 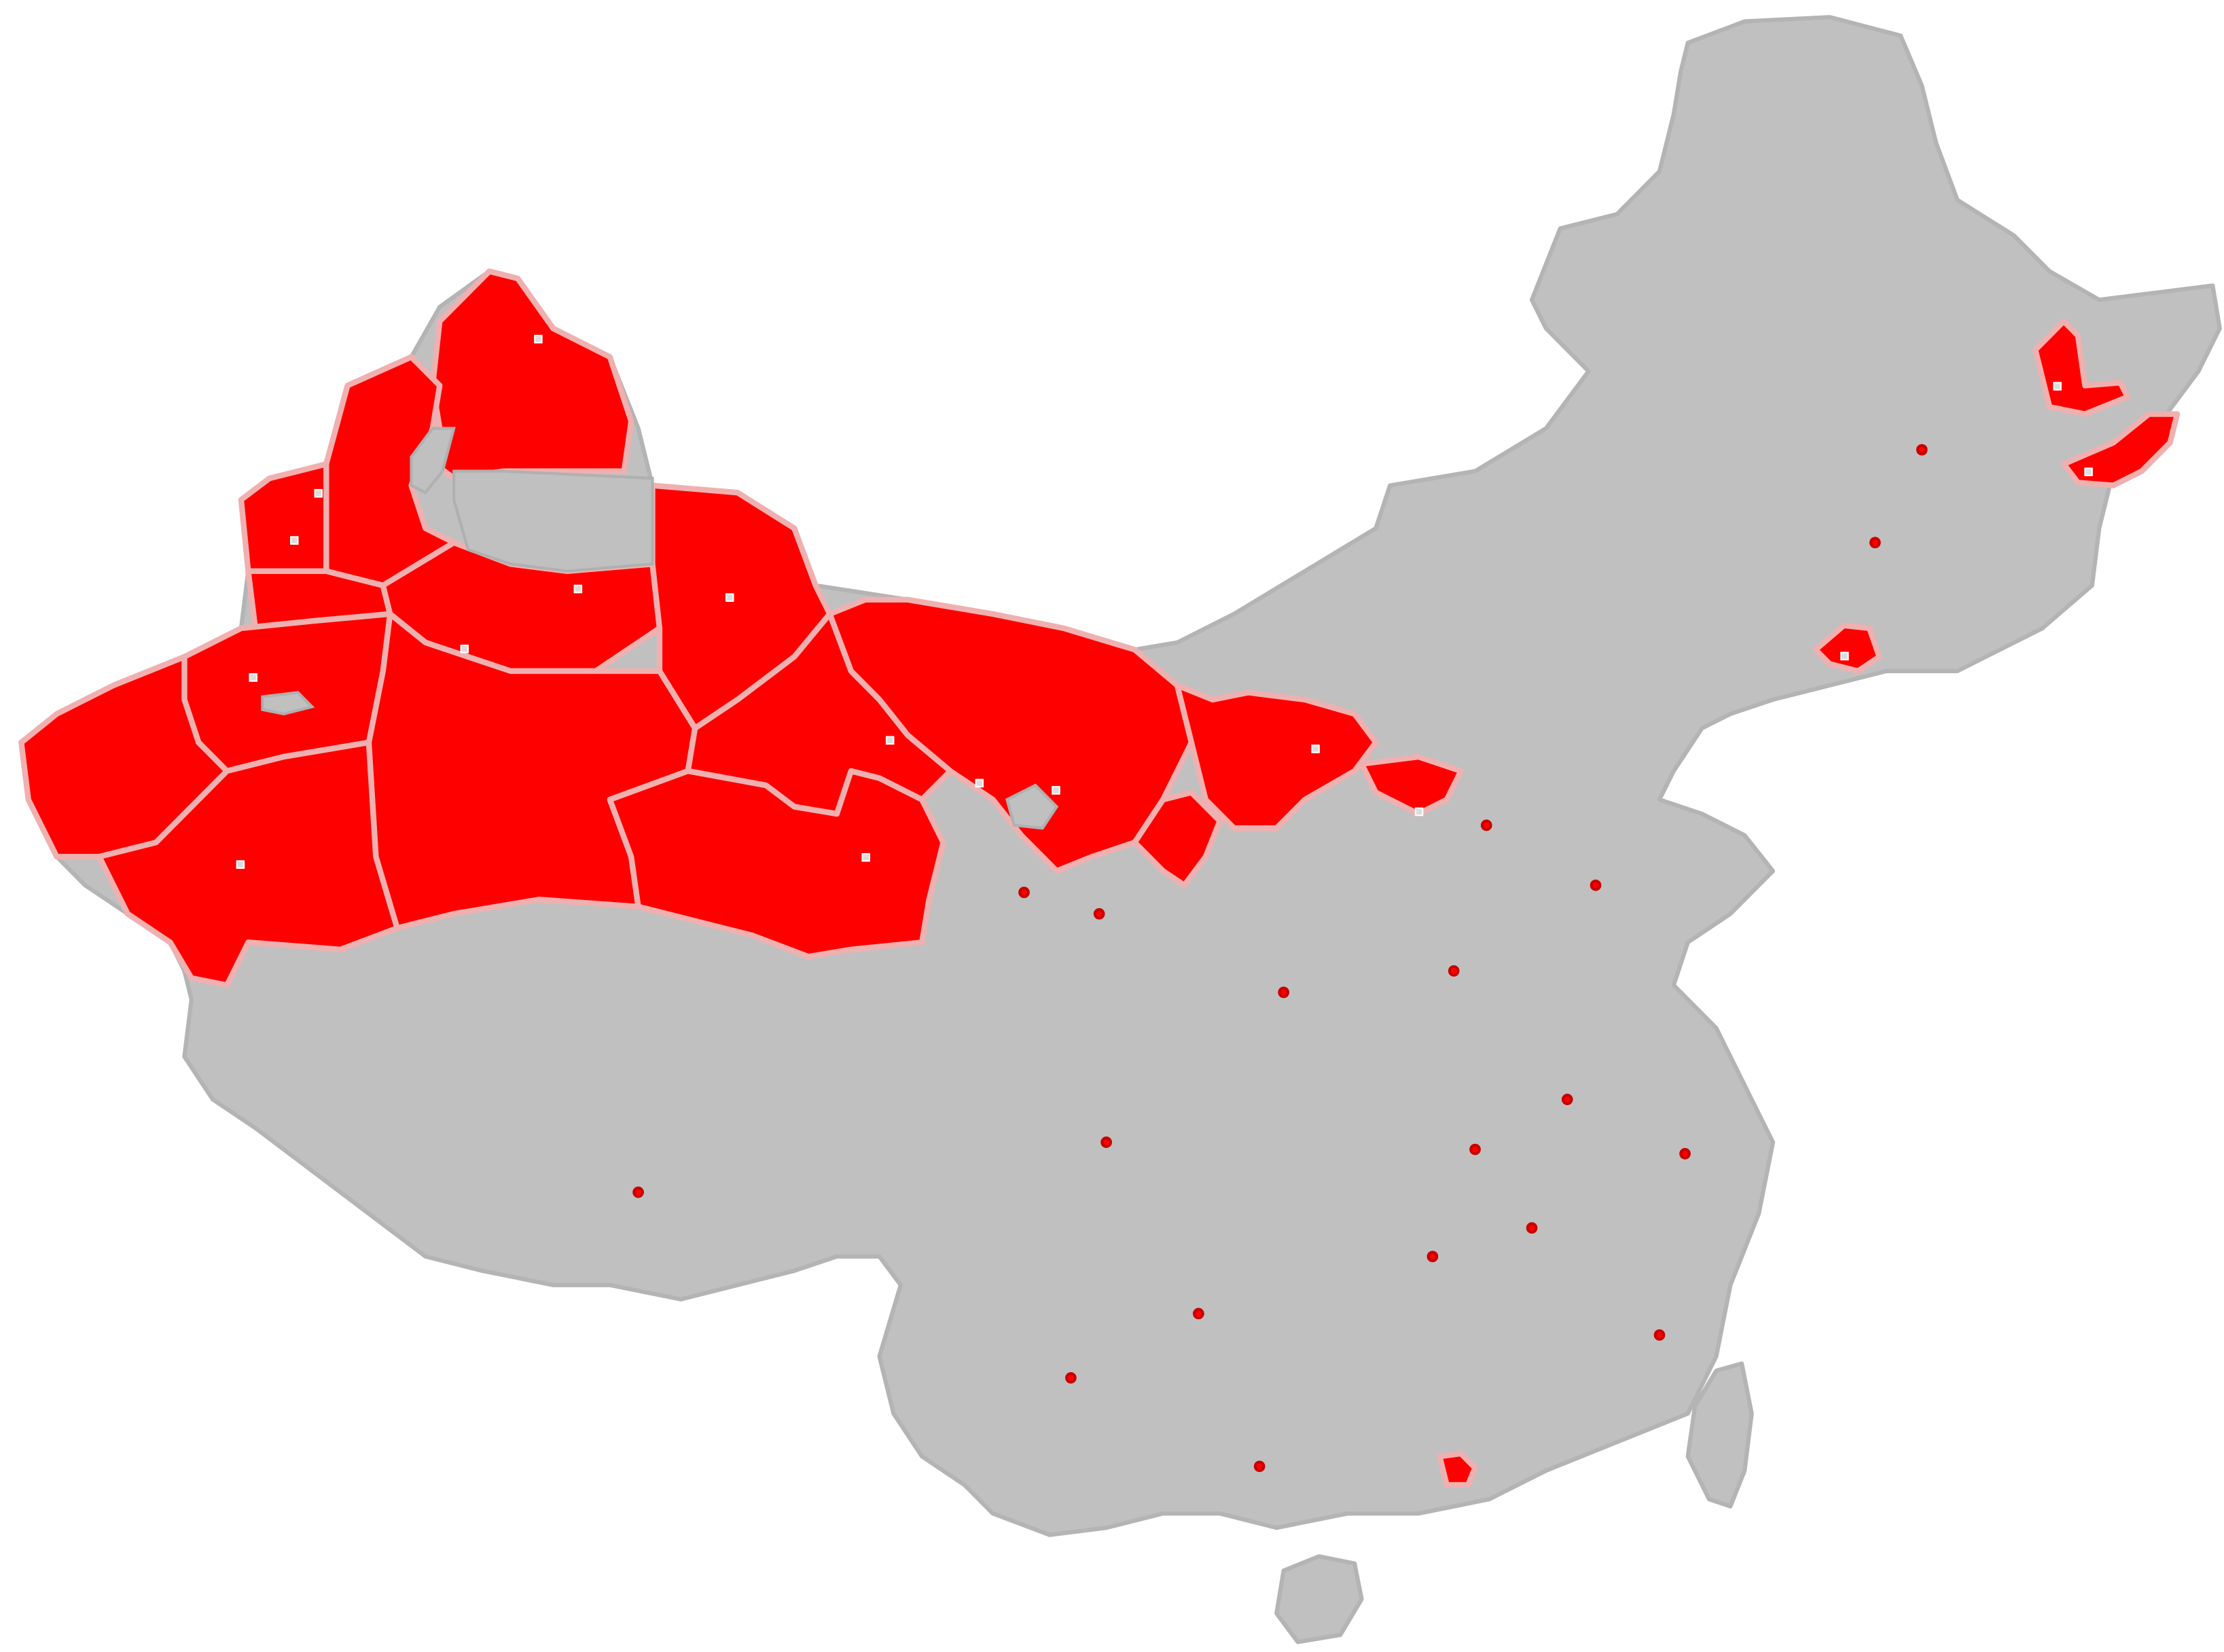 I want to click on lake-ayding, so click(x=433, y=461).